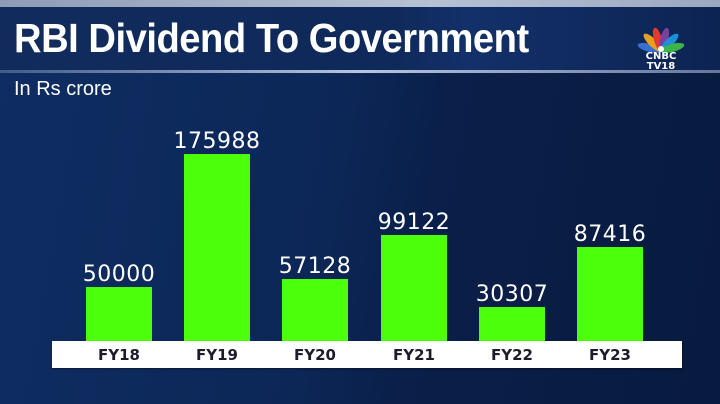  Describe the element at coordinates (315, 310) in the screenshot. I see `bar-fy20` at that location.